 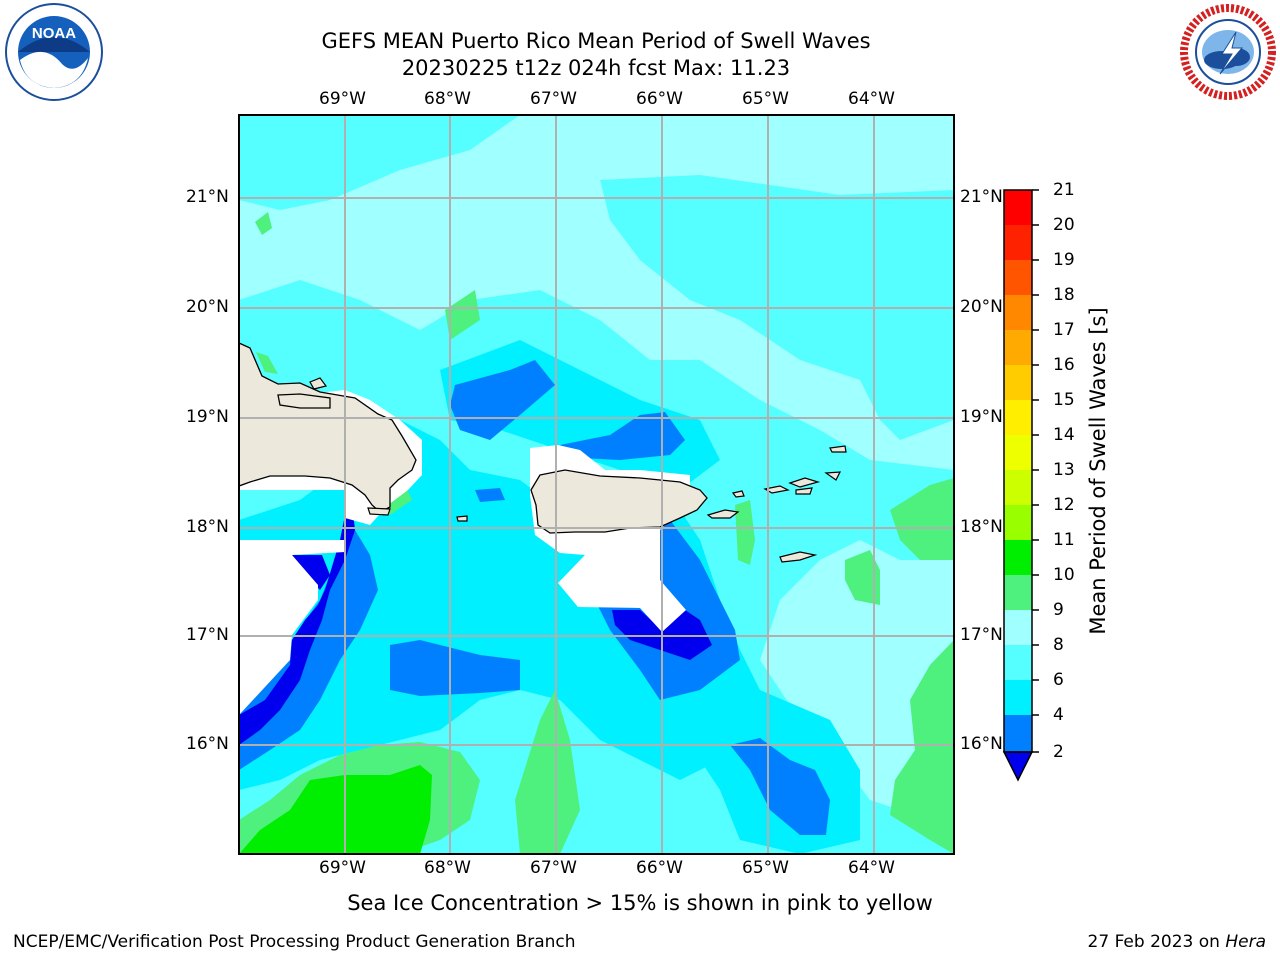 I want to click on colorbar-tick-label: 11, so click(x=1064, y=540).